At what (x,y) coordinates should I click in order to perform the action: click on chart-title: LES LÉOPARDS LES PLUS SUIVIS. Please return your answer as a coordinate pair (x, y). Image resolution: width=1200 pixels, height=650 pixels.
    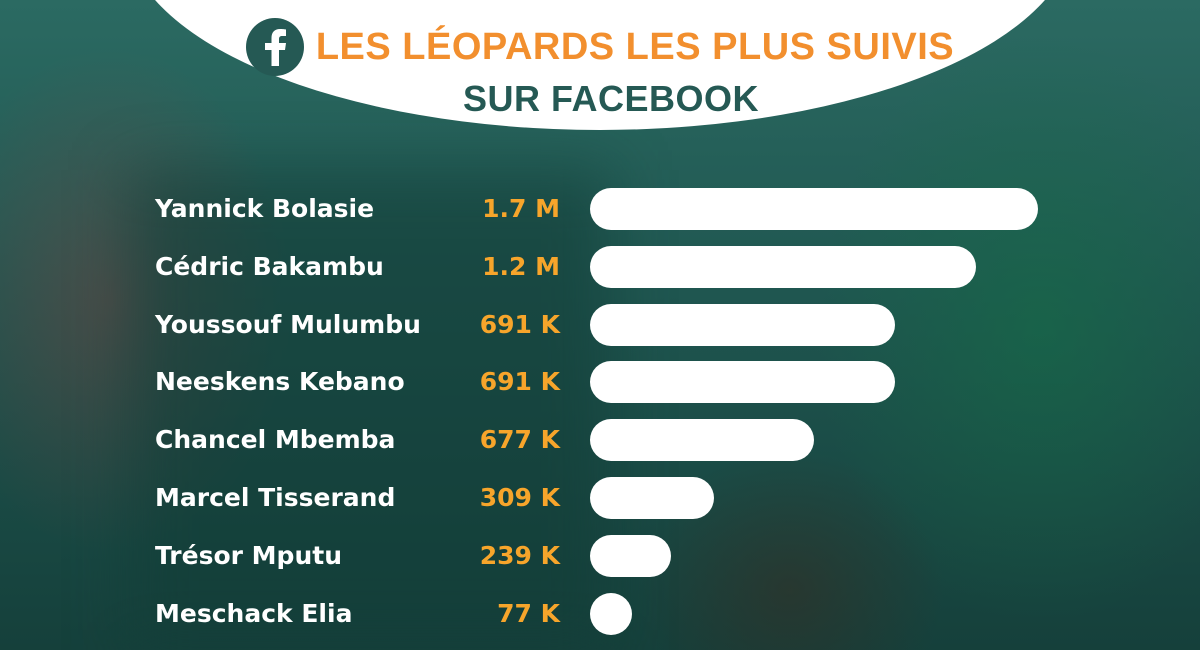
    Looking at the image, I should click on (635, 46).